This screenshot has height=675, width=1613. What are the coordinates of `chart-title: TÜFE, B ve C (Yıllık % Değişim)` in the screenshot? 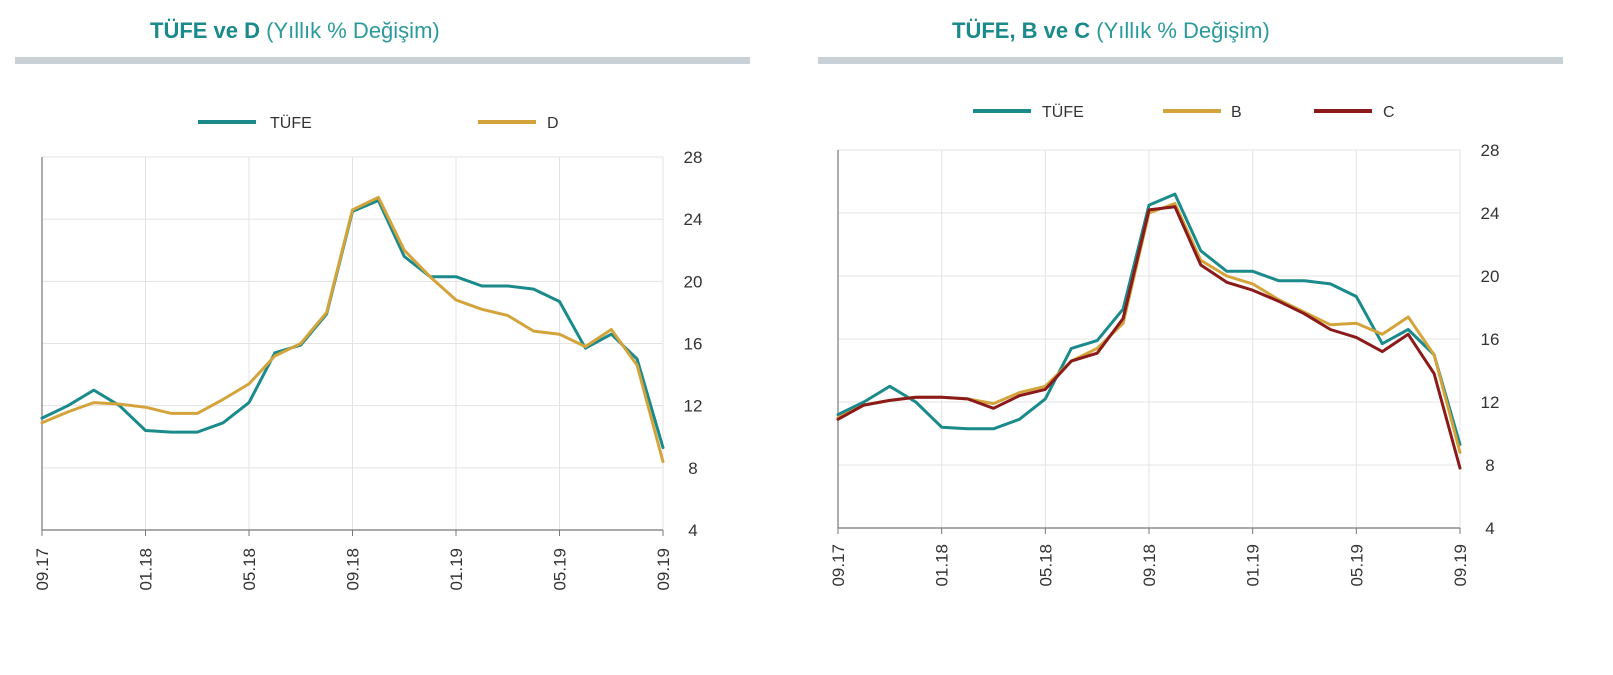 It's located at (1111, 31).